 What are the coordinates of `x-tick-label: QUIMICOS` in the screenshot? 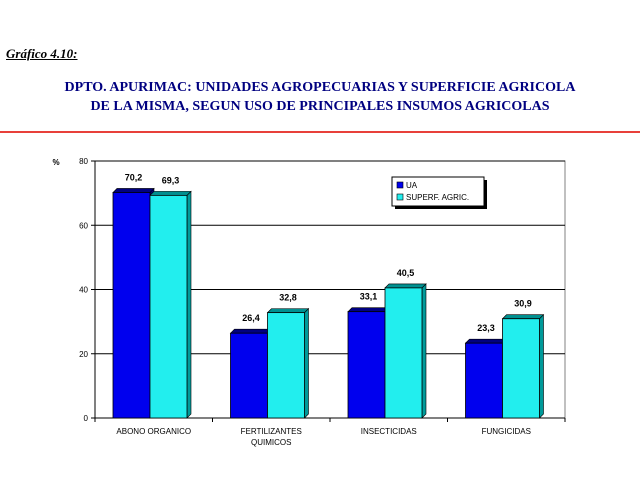 It's located at (271, 442).